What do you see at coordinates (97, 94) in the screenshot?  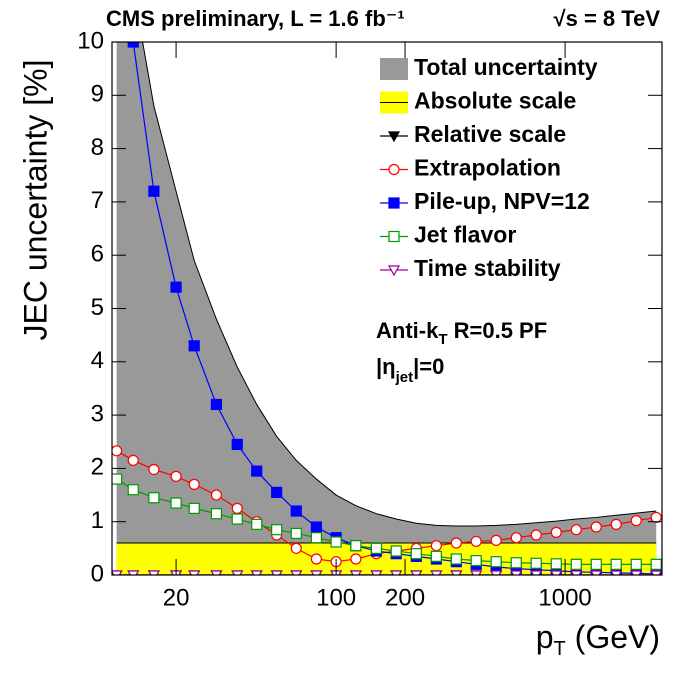 I see `y-tick-label: 9` at bounding box center [97, 94].